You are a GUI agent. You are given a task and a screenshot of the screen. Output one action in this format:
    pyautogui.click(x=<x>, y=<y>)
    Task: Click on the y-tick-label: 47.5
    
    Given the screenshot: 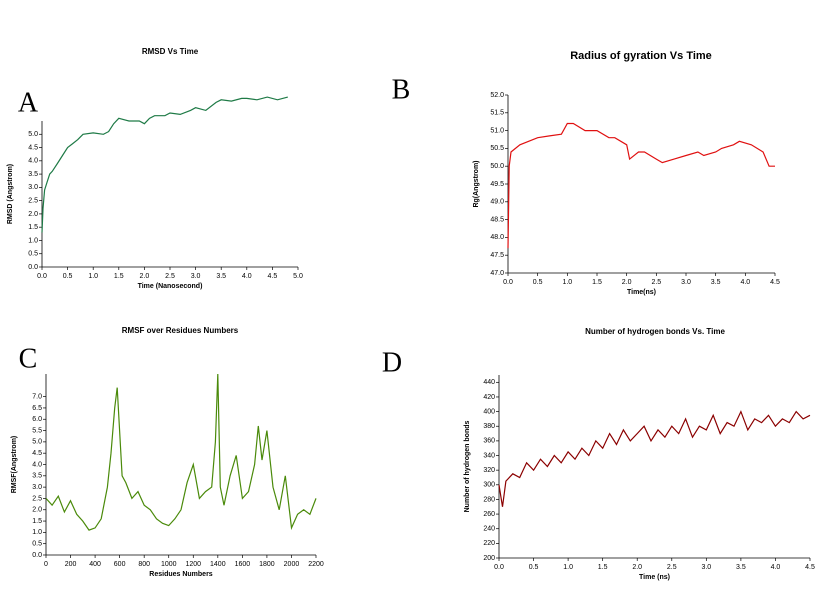 What is the action you would take?
    pyautogui.click(x=497, y=255)
    